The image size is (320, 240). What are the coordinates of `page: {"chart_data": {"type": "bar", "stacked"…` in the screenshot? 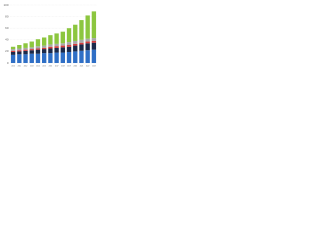 It's located at (50, 35).